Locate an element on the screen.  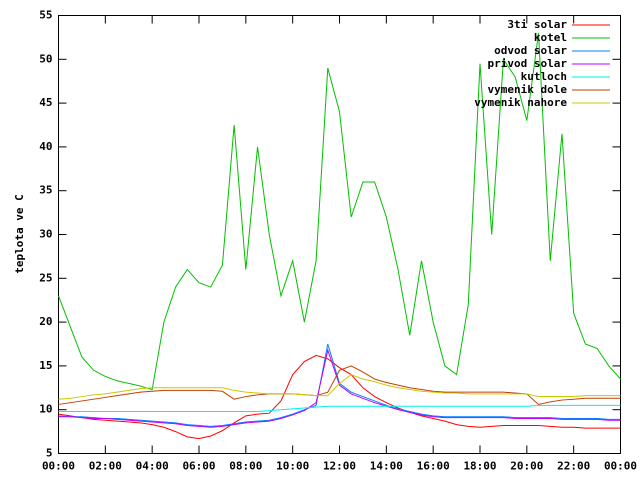
x-tick-label: 16:00 is located at coordinates (433, 466).